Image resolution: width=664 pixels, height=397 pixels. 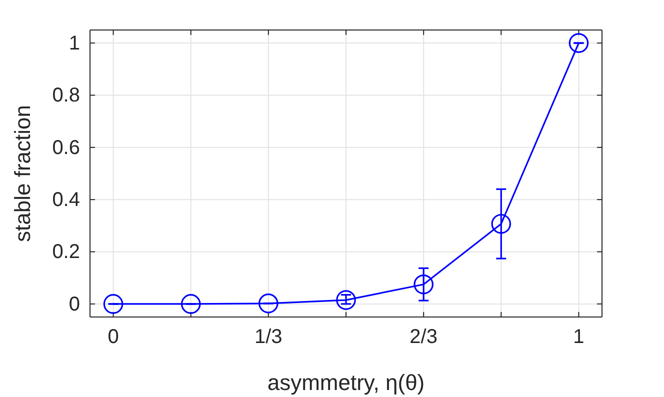 What do you see at coordinates (74, 304) in the screenshot?
I see `y-tick-label: 0` at bounding box center [74, 304].